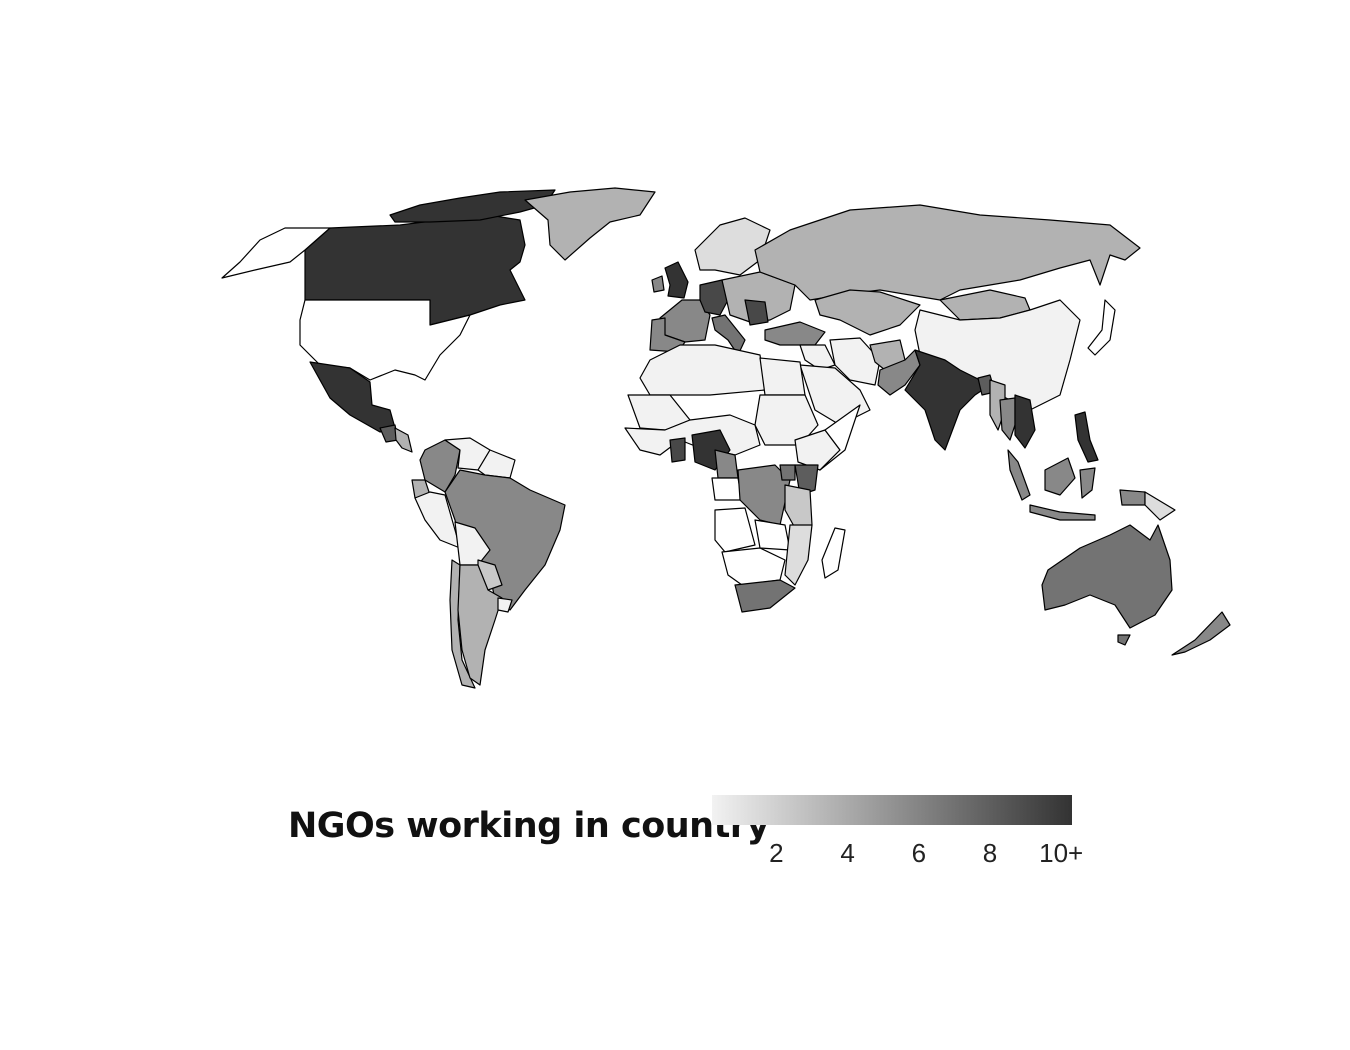 The image size is (1350, 1050). What do you see at coordinates (753, 566) in the screenshot?
I see `country-namibia-botswana` at bounding box center [753, 566].